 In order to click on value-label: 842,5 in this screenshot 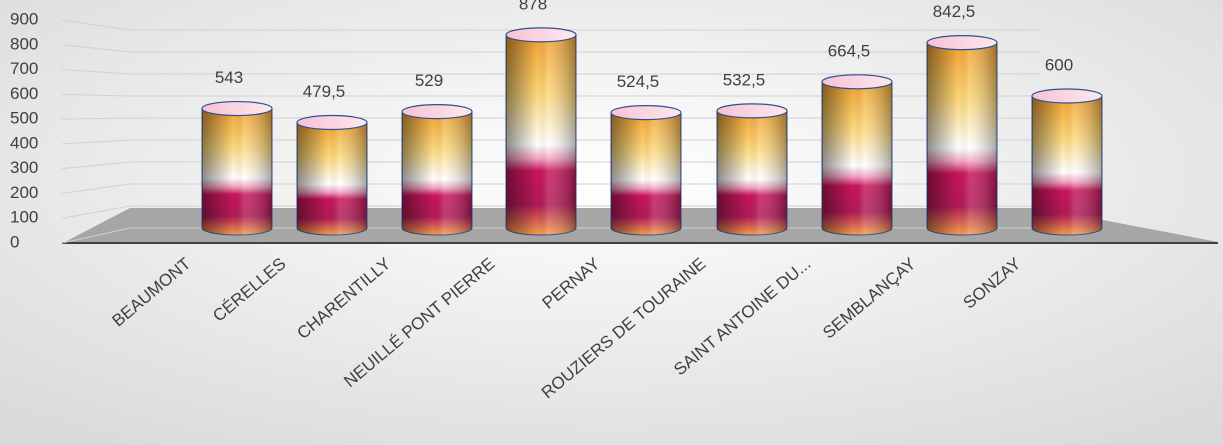, I will do `click(954, 11)`.